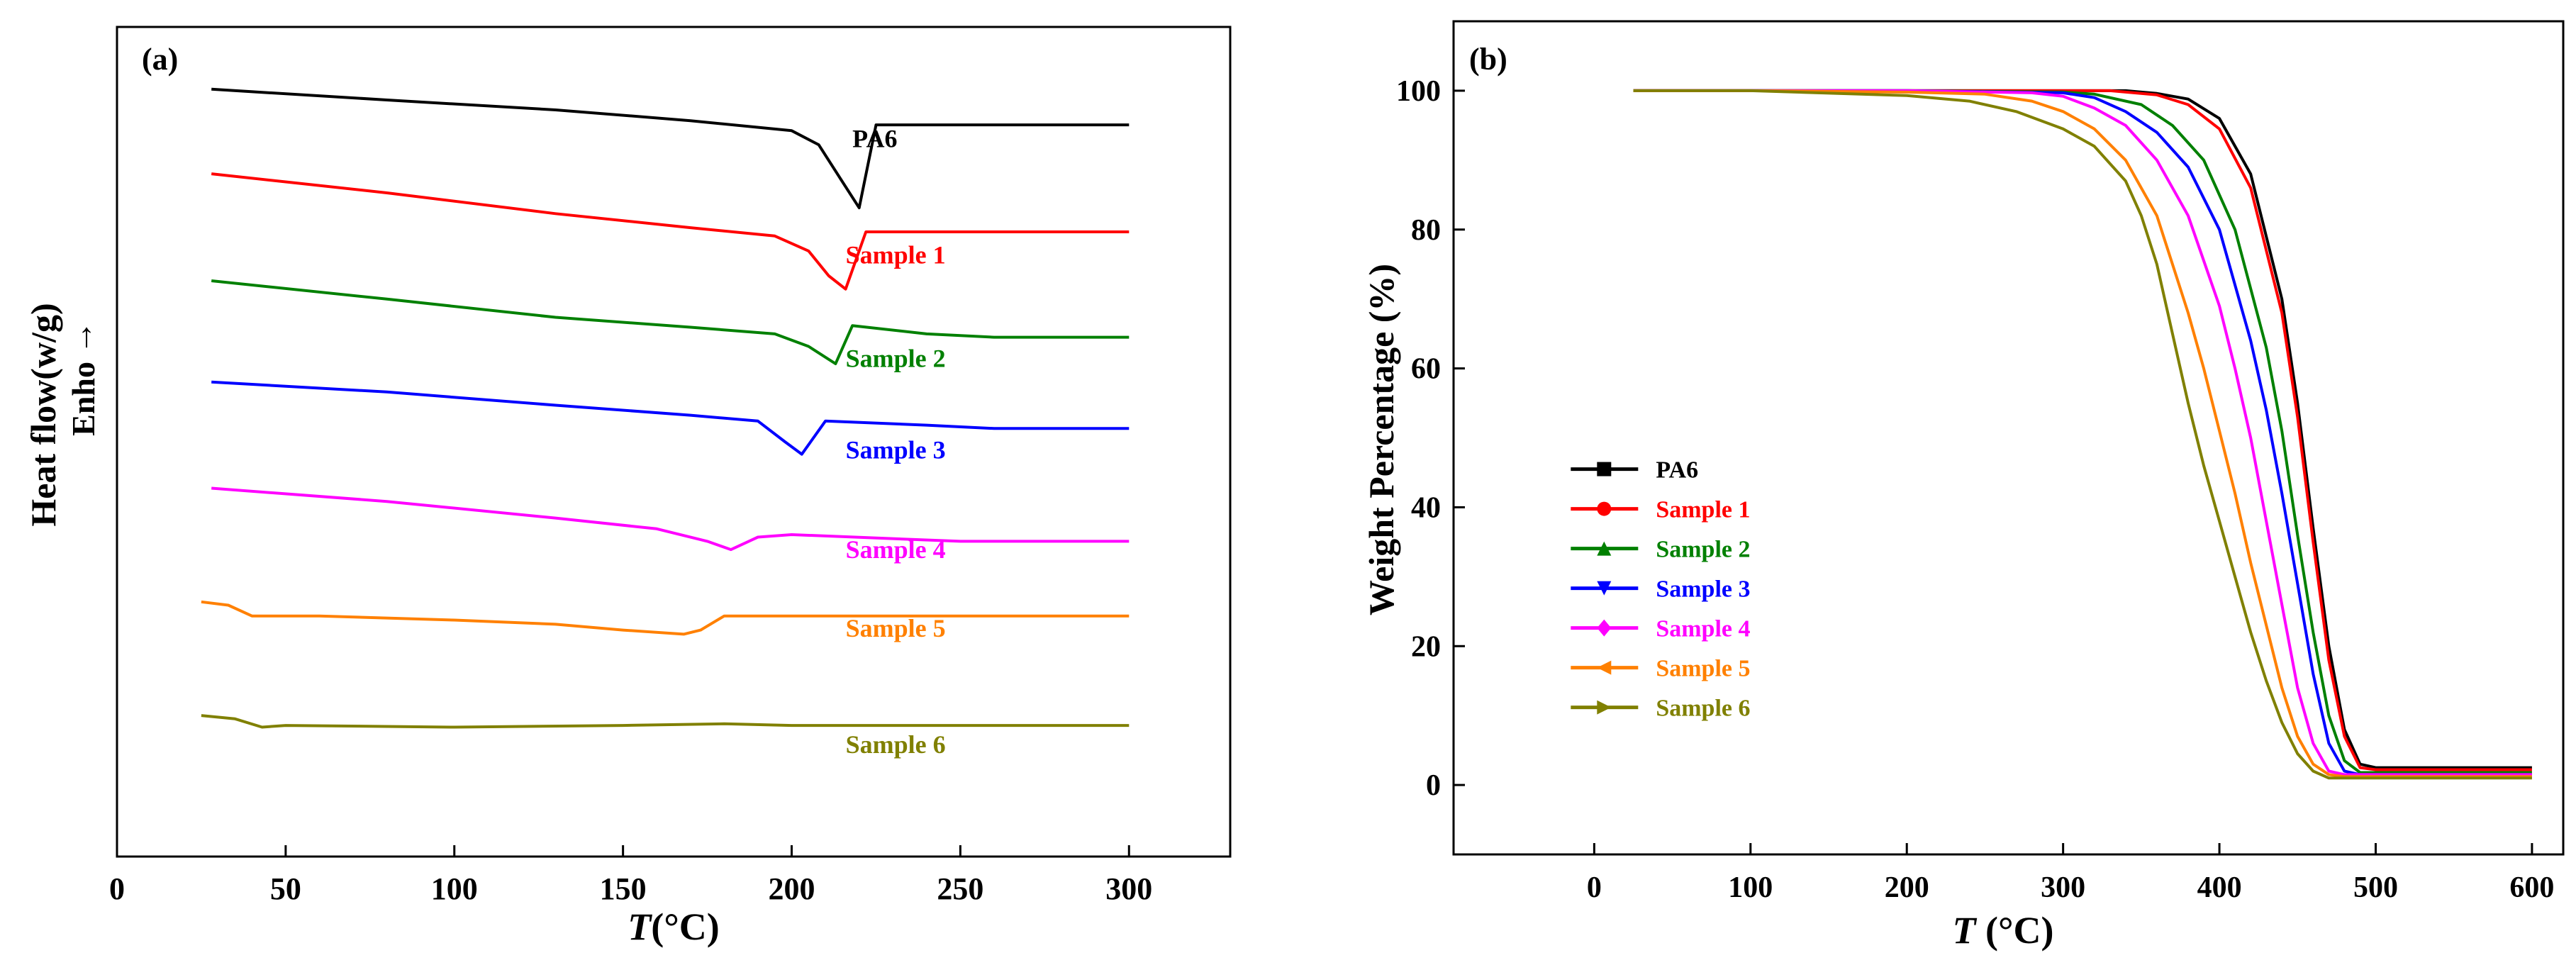  What do you see at coordinates (83, 399) in the screenshot?
I see `panel-a-y-axis-title-line2: Enho` at bounding box center [83, 399].